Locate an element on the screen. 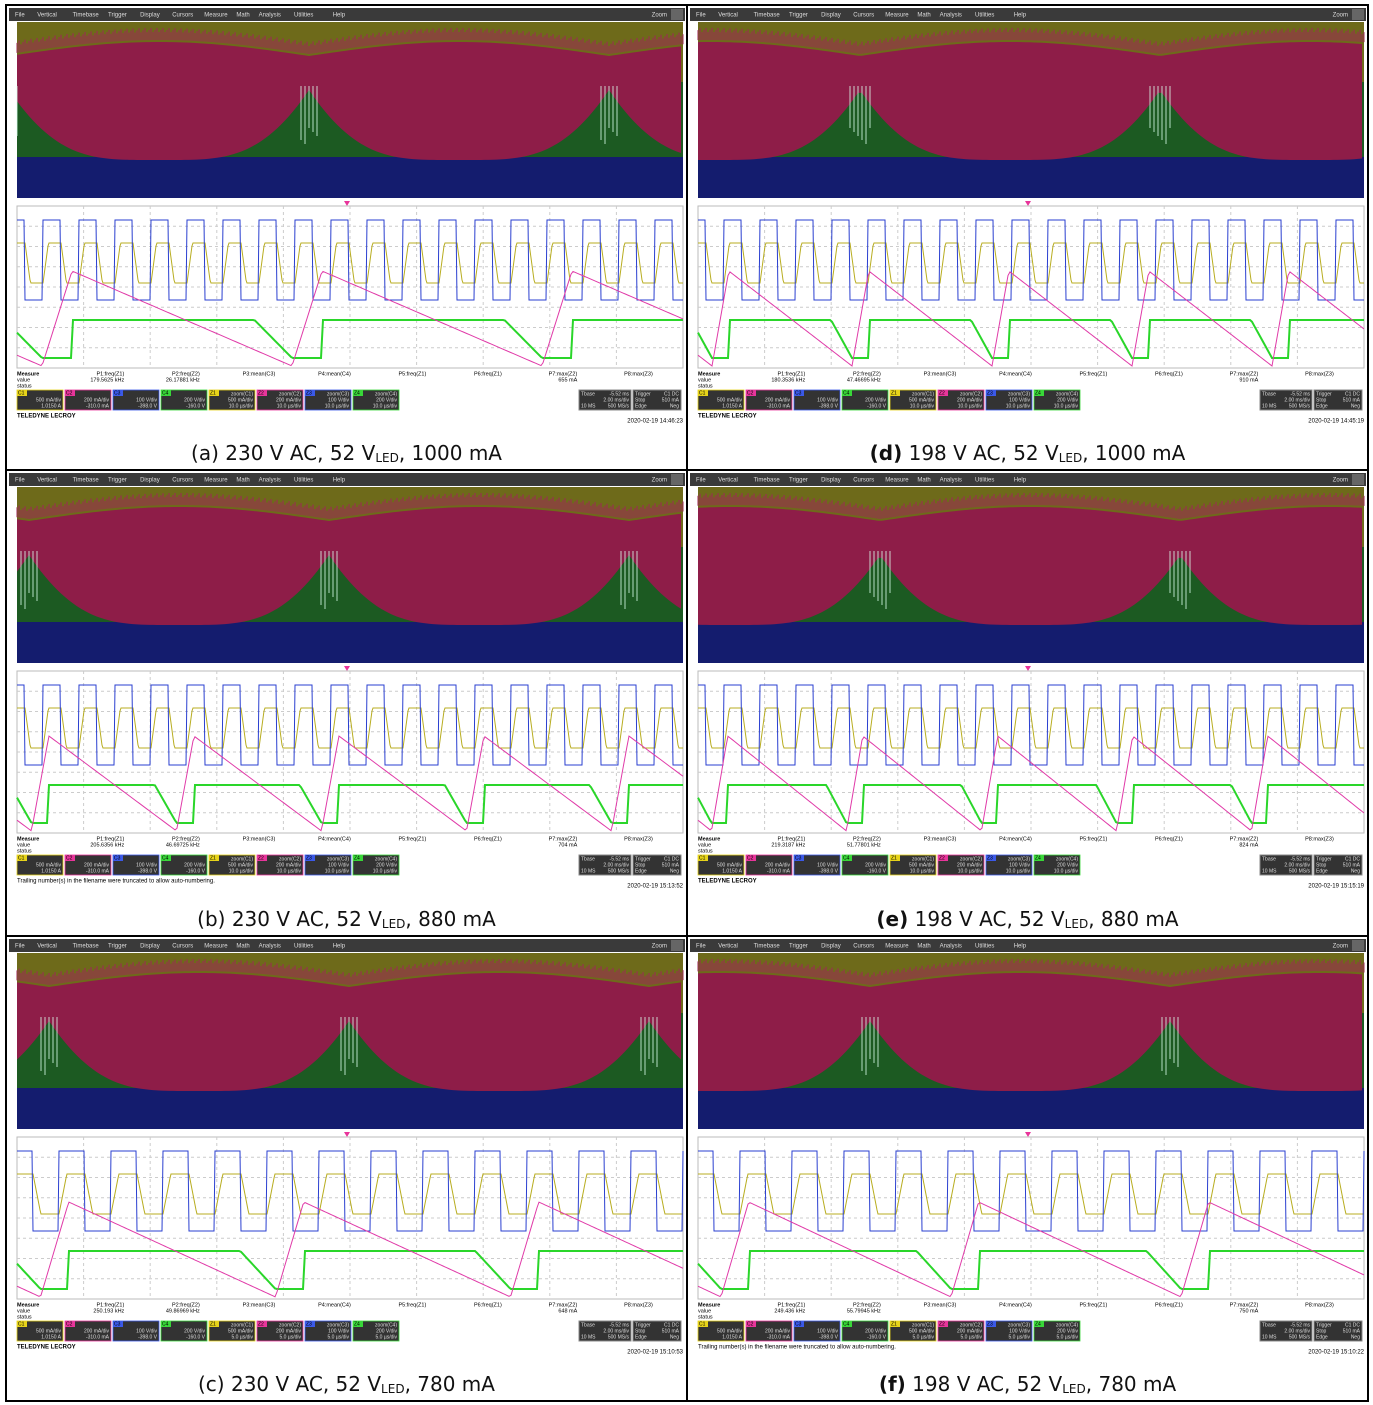 This screenshot has width=1373, height=1405. zoom-source: zoom(C2) is located at coordinates (290, 1325).